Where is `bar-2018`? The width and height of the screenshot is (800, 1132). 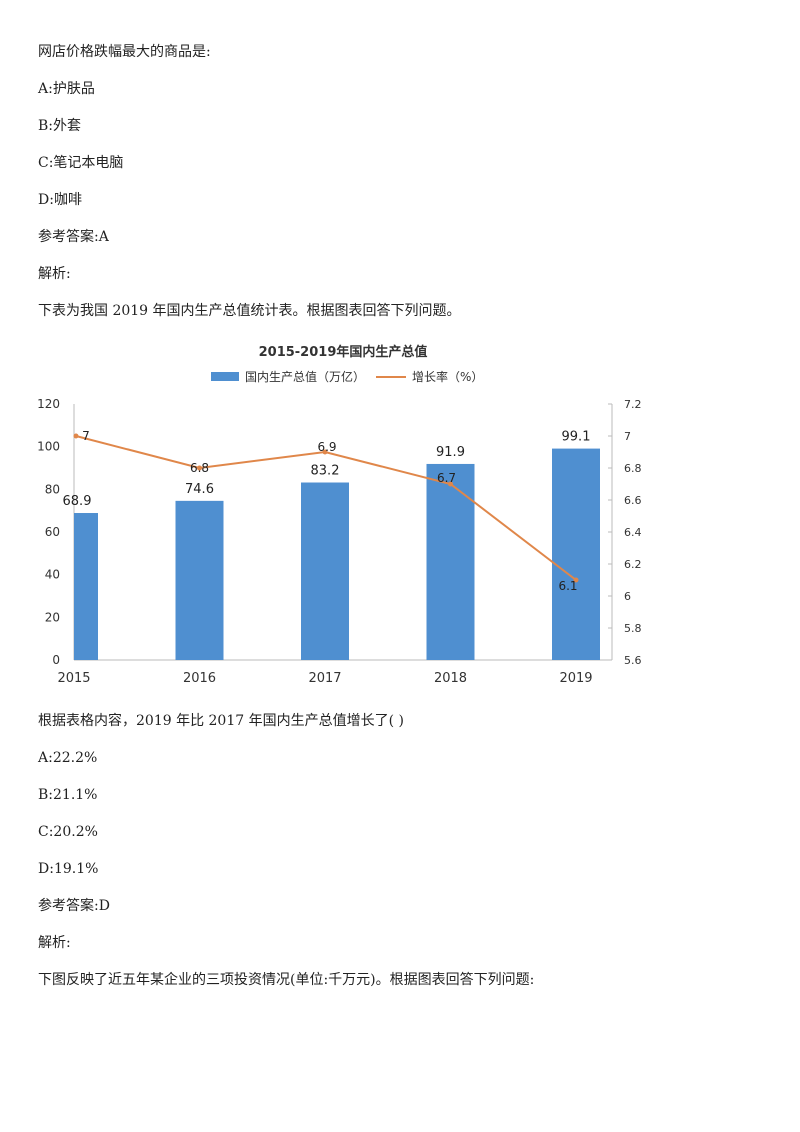 bar-2018 is located at coordinates (450, 561).